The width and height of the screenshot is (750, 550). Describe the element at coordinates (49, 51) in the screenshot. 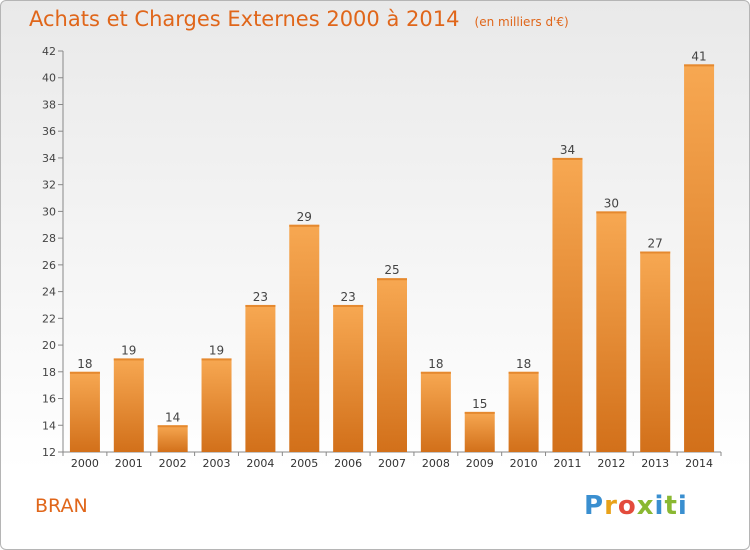

I see `y-tick-label: 42` at that location.